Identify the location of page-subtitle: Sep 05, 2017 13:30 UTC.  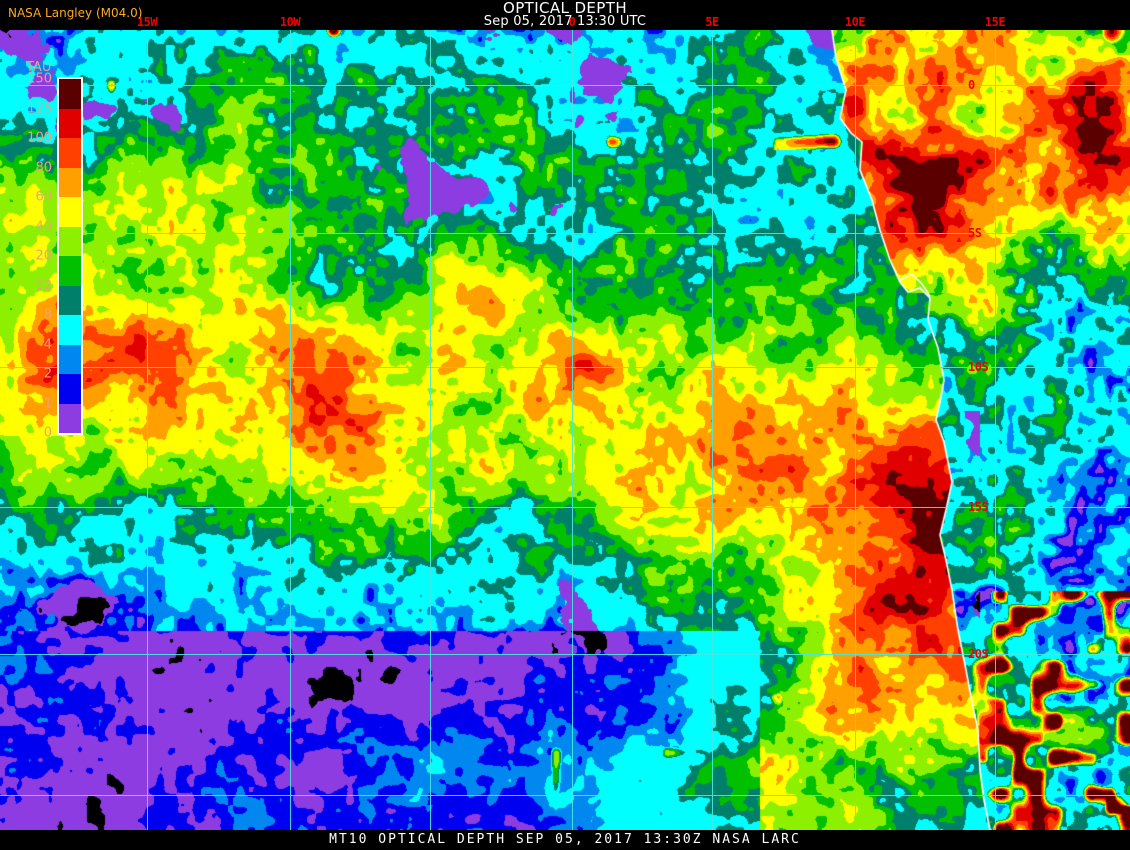
(565, 21).